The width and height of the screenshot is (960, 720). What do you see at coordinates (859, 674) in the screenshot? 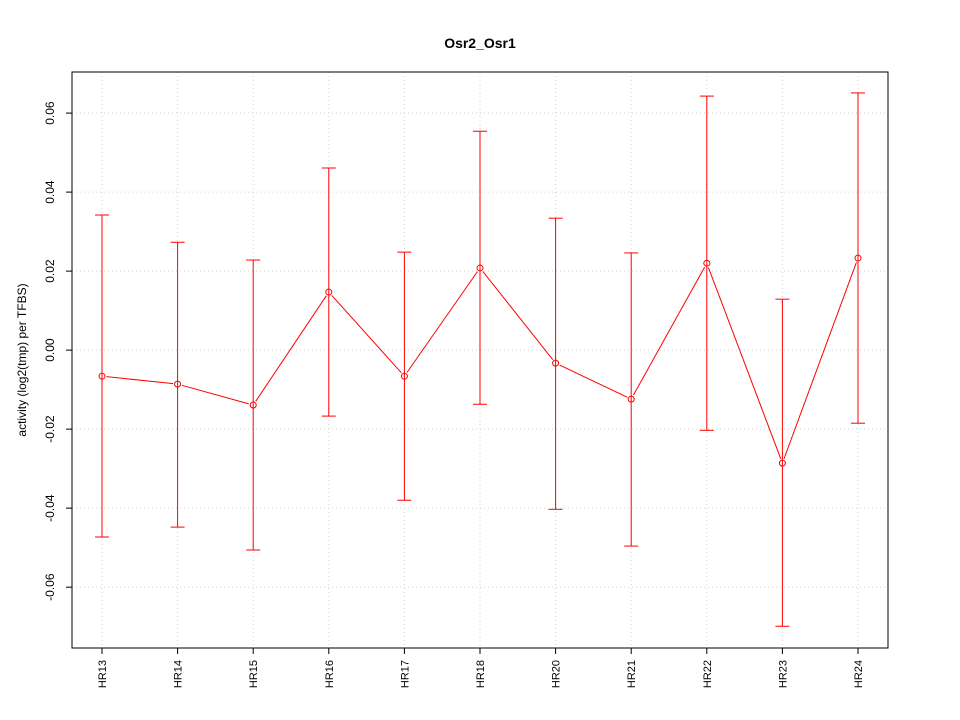
I see `x-tick-label: HR24` at bounding box center [859, 674].